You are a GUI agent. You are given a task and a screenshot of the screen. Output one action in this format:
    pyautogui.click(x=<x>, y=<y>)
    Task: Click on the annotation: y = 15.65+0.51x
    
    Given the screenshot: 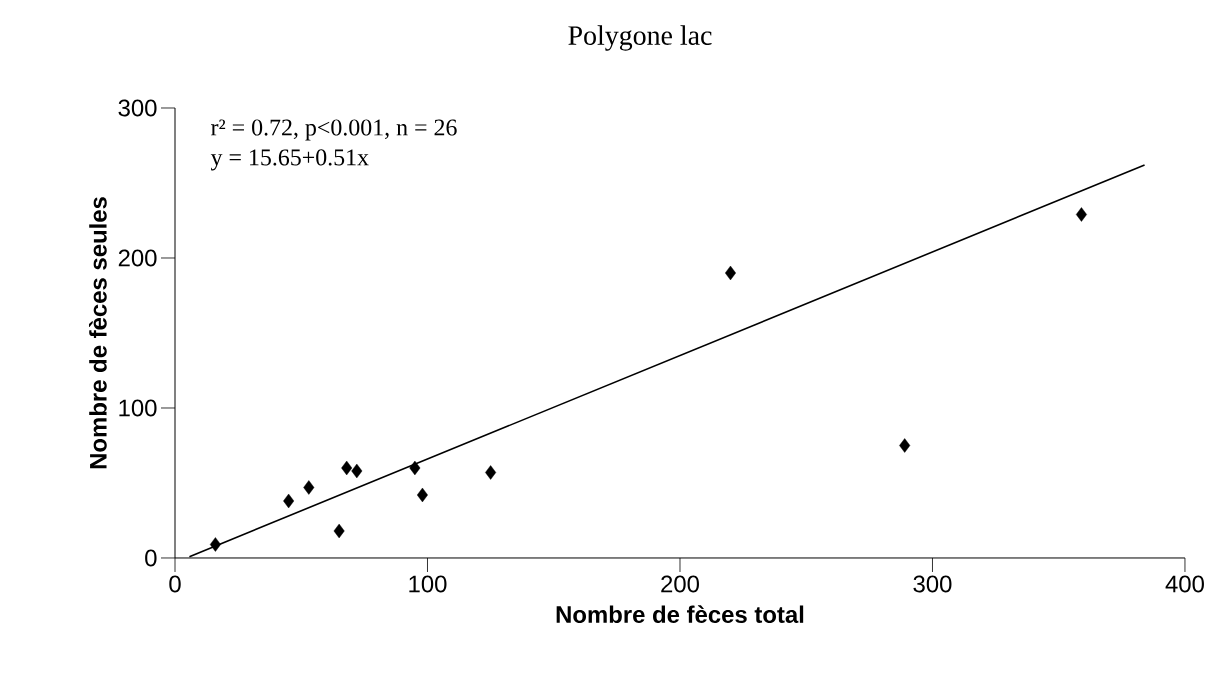 What is the action you would take?
    pyautogui.click(x=289, y=160)
    